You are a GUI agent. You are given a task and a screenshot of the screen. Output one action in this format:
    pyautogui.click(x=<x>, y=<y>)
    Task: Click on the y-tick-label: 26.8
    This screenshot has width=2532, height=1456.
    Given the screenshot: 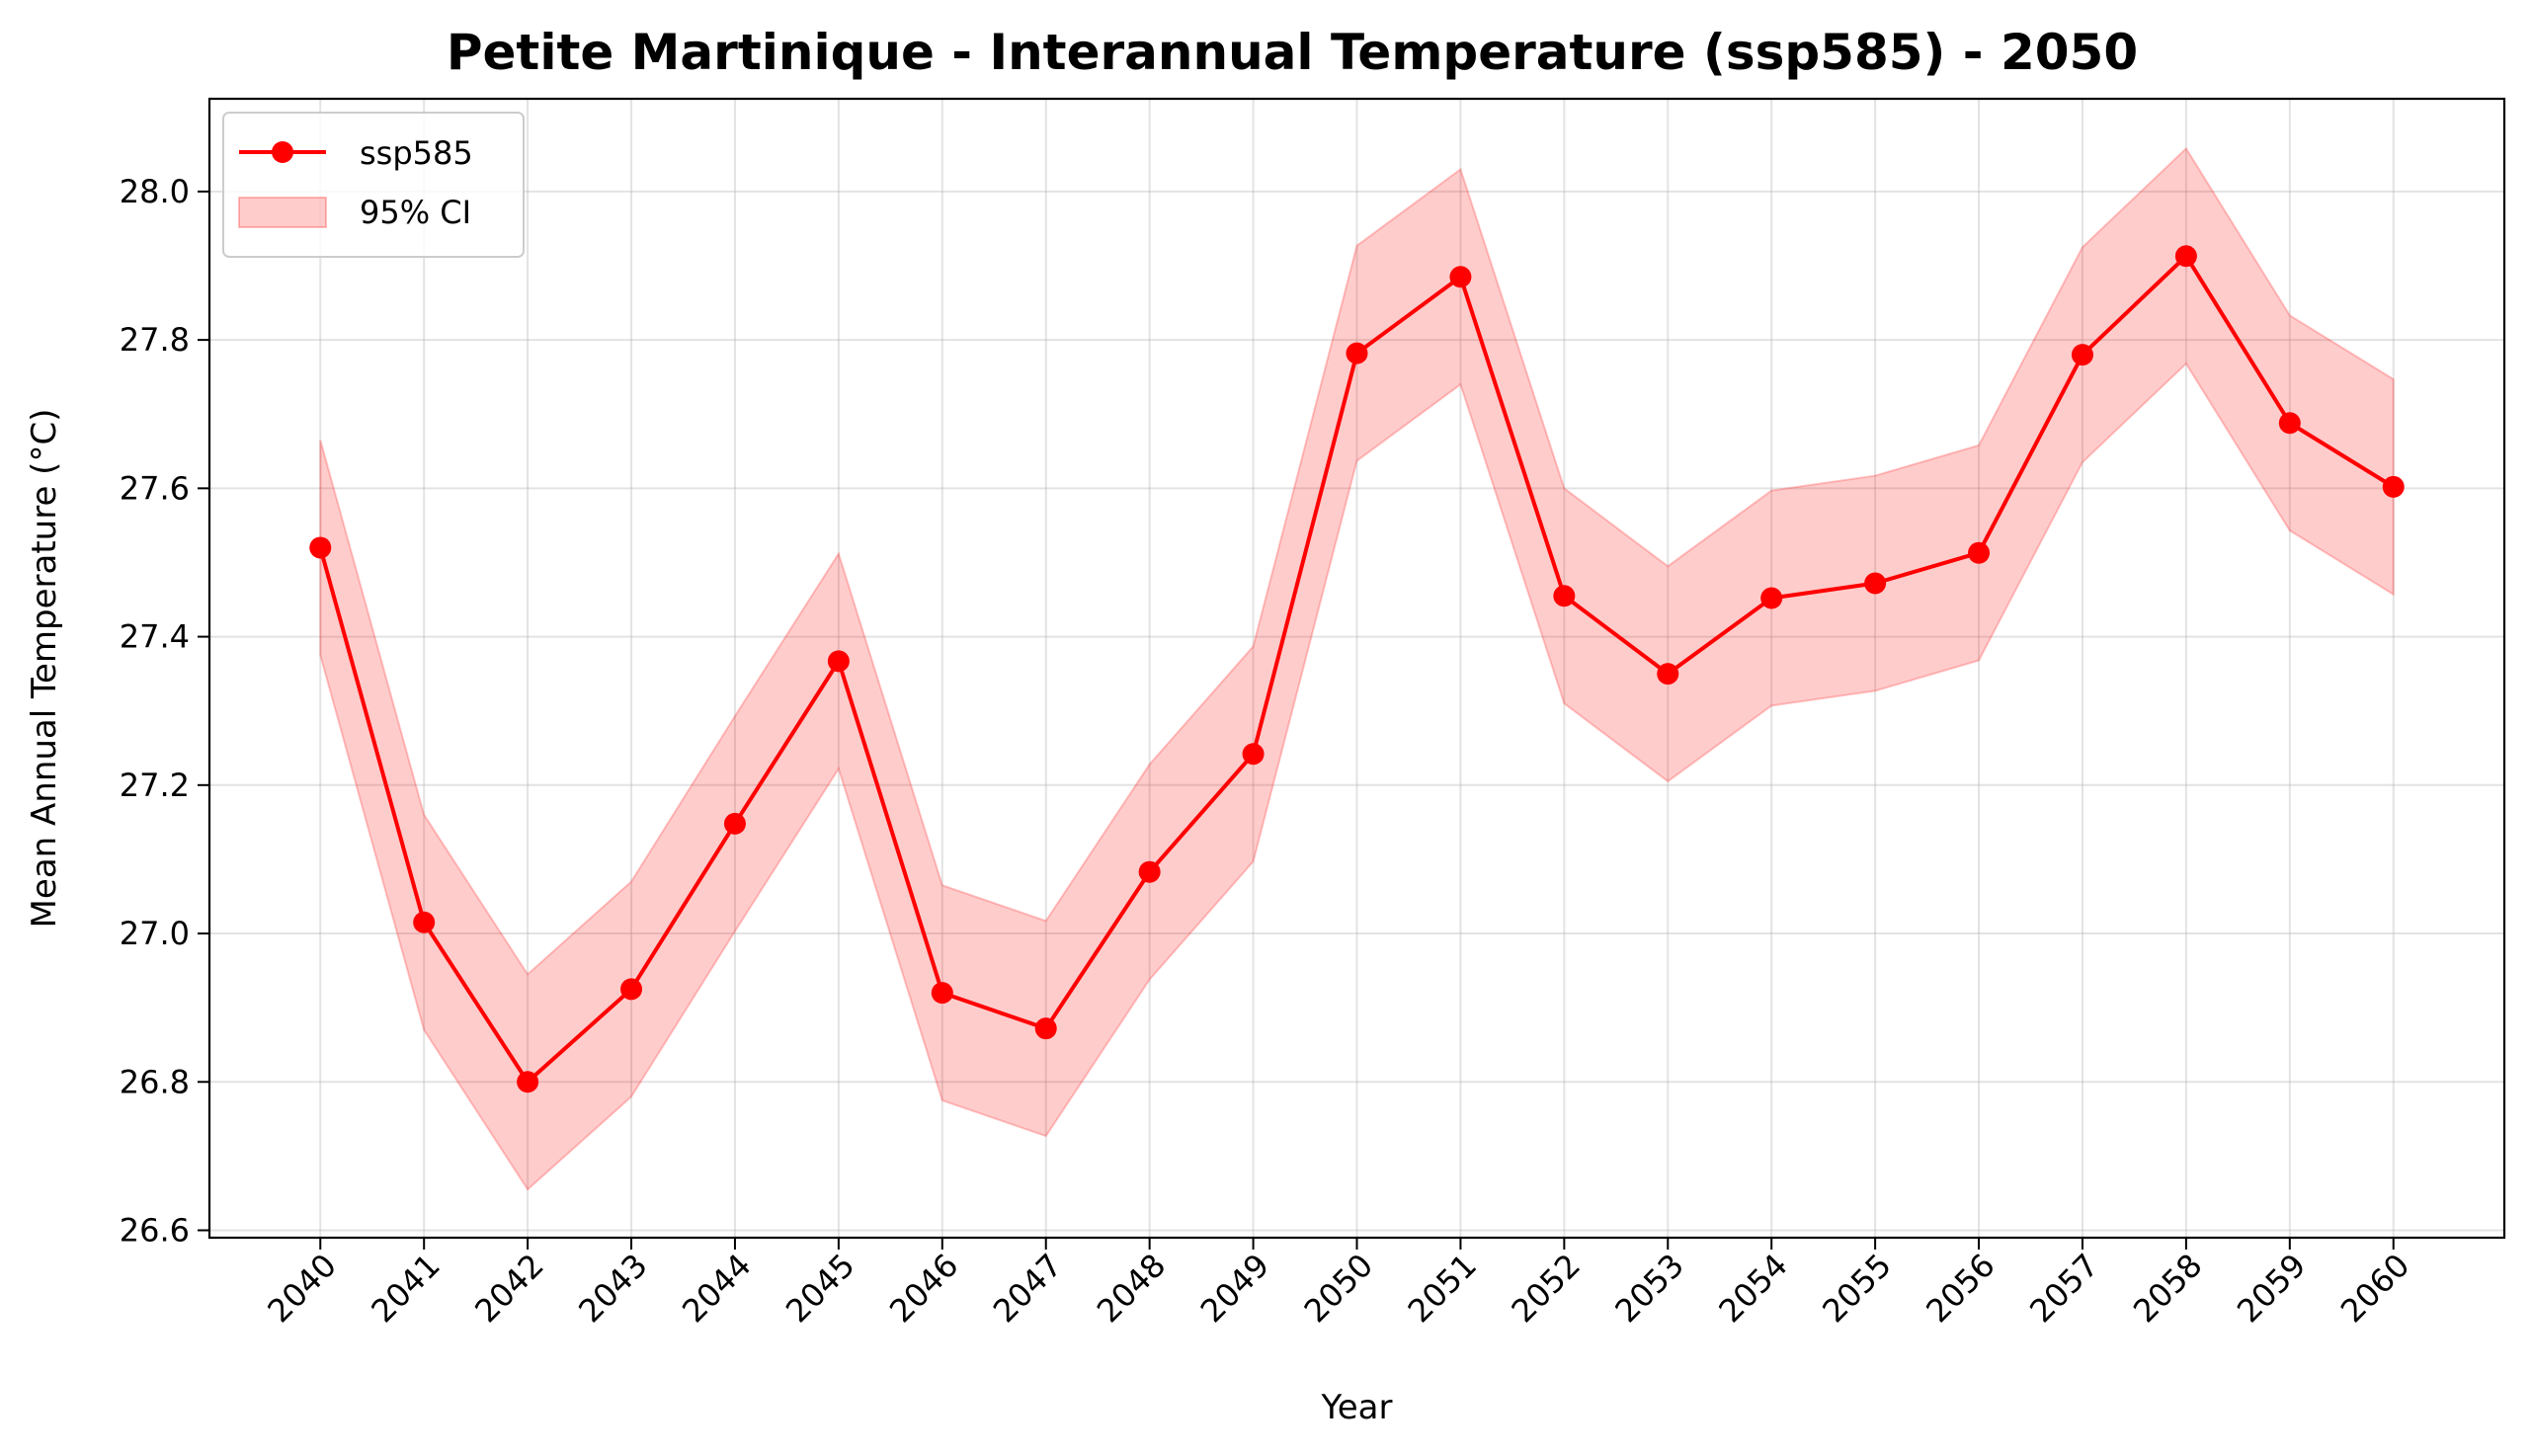 What is the action you would take?
    pyautogui.click(x=155, y=1081)
    